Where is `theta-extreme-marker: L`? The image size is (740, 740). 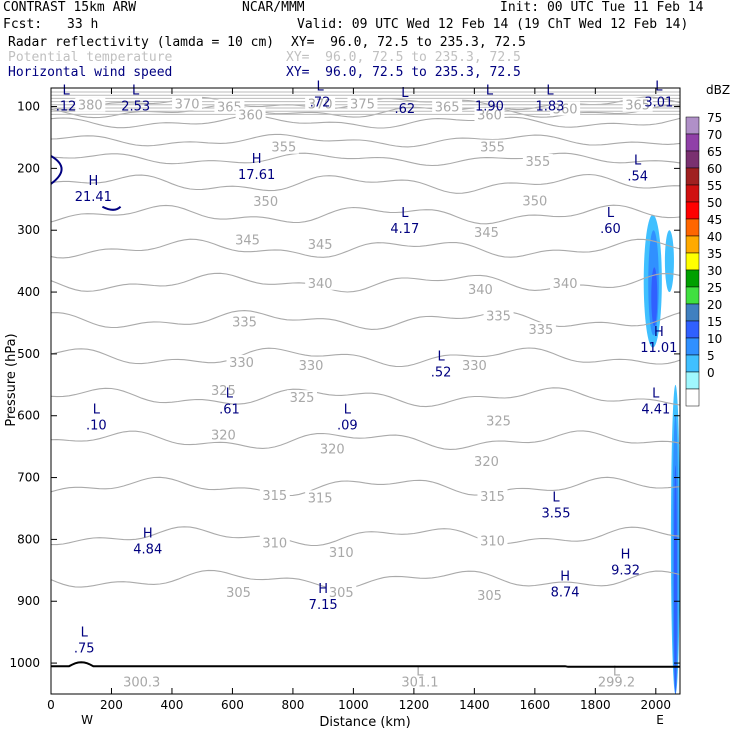 theta-extreme-marker: L is located at coordinates (617, 672).